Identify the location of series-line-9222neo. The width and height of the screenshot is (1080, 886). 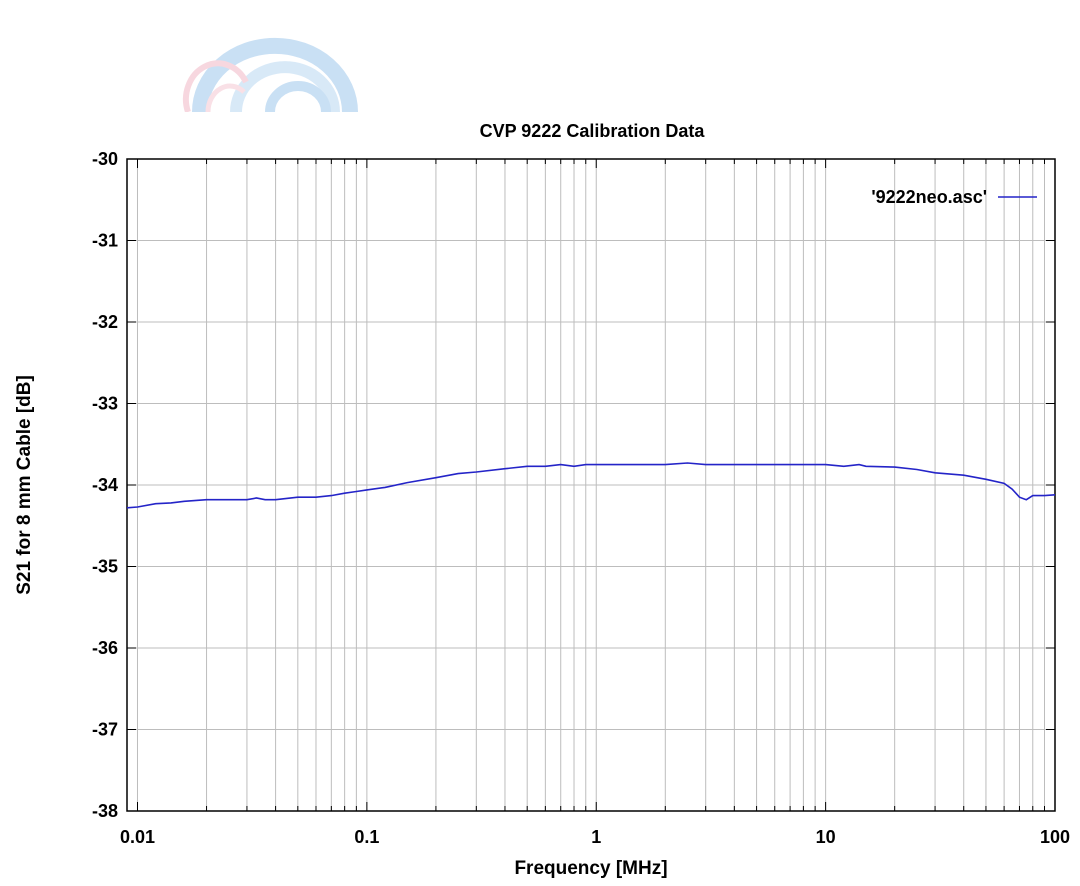
(591, 485).